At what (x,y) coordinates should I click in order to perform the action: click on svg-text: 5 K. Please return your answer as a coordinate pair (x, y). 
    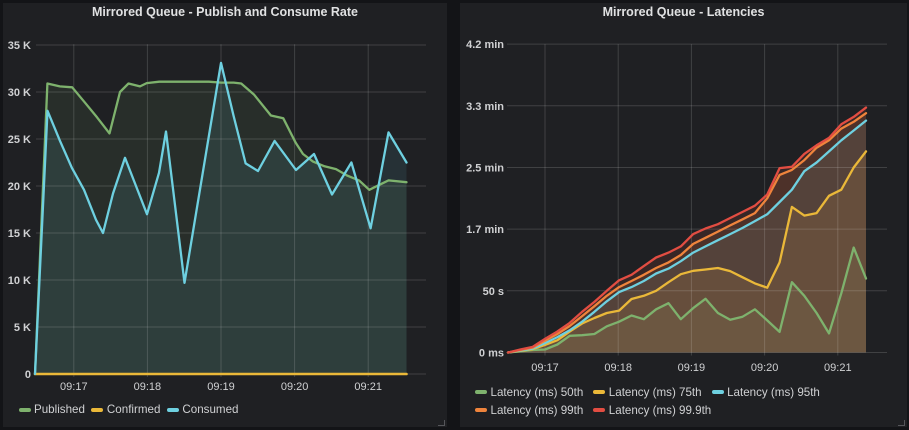
    Looking at the image, I should click on (22, 328).